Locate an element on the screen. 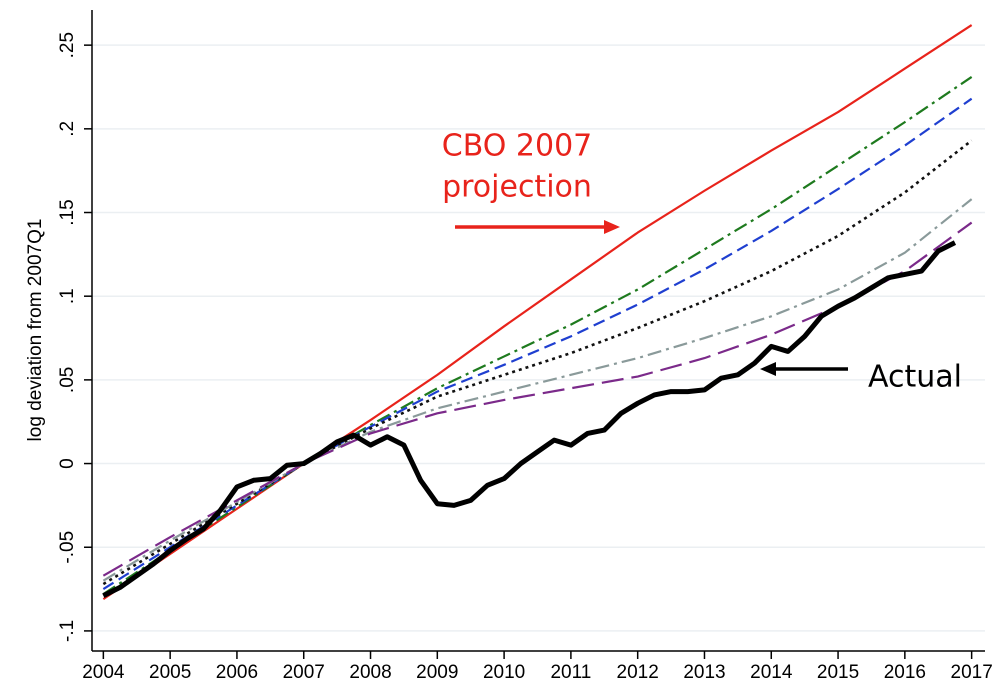  annotation: Actual is located at coordinates (915, 377).